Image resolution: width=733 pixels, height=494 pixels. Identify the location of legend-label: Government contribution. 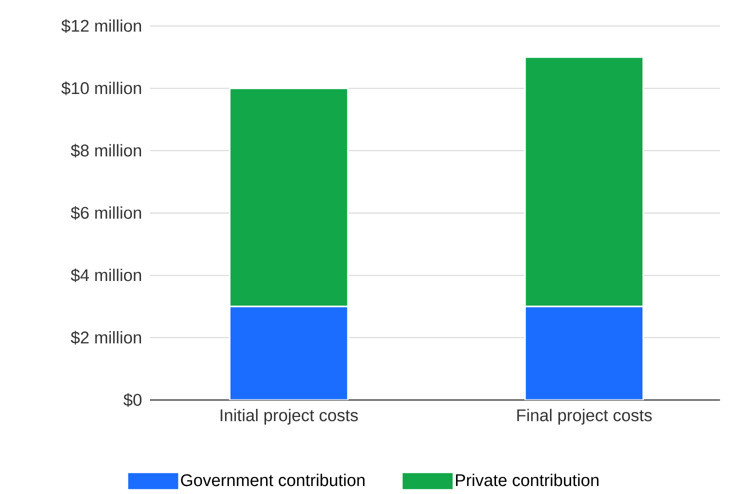
(272, 480).